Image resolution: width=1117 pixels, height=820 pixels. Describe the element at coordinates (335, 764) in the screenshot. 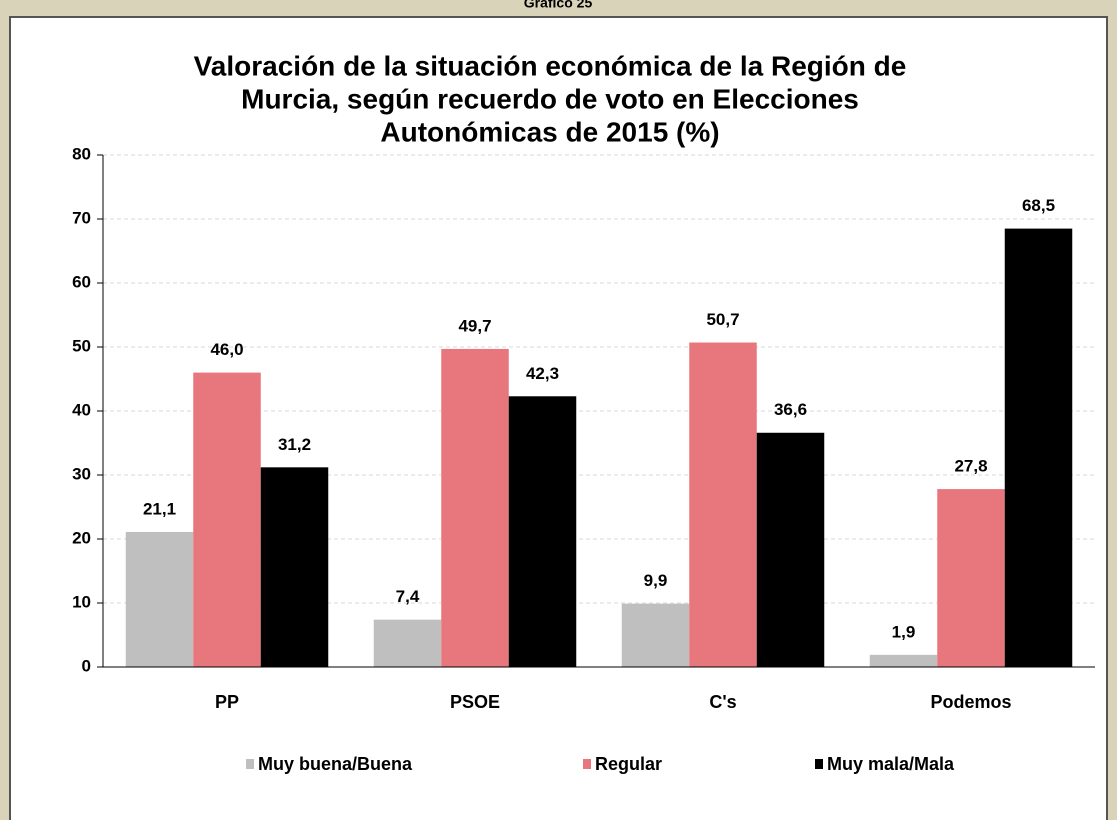

I see `legend-label: Muy buena/Buena` at that location.